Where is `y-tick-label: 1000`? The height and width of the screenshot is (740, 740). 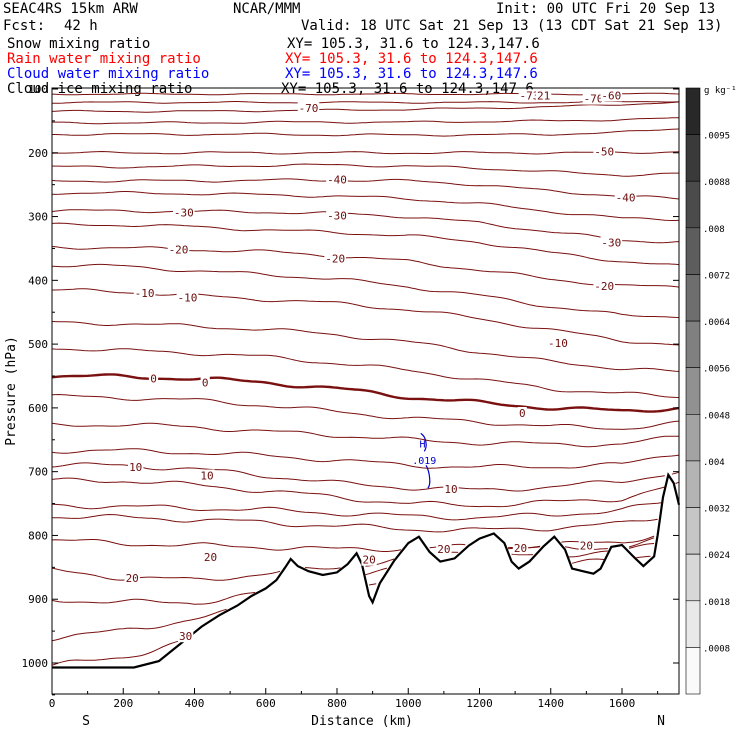
y-tick-label: 1000 is located at coordinates (35, 663).